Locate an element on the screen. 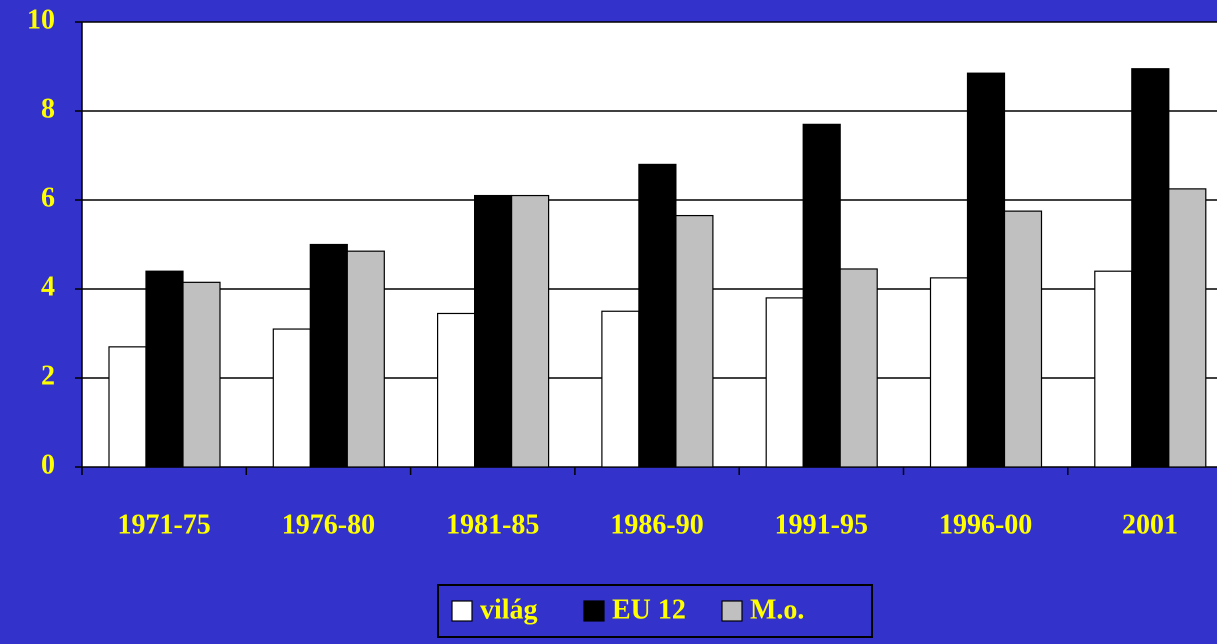  legend-label: EU 12 is located at coordinates (649, 609).